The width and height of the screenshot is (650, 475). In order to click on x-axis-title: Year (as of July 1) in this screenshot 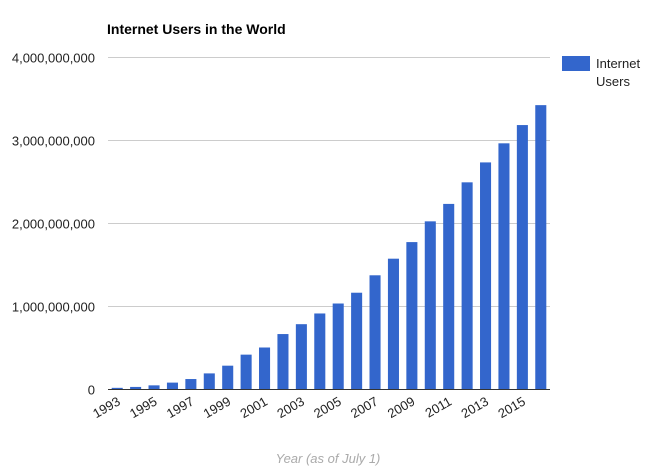, I will do `click(328, 458)`.